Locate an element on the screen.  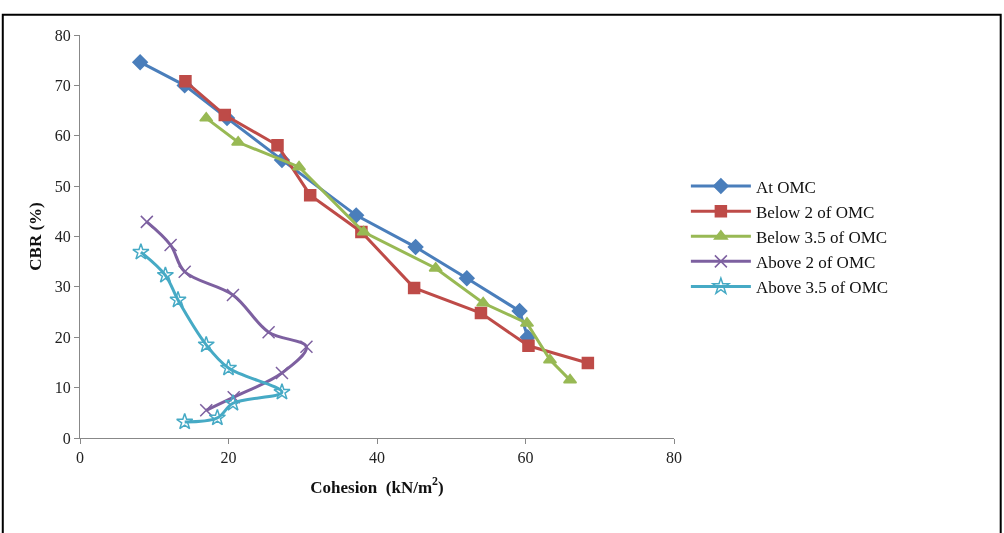
legend-label: Below 3.5 of OMC is located at coordinates (821, 237).